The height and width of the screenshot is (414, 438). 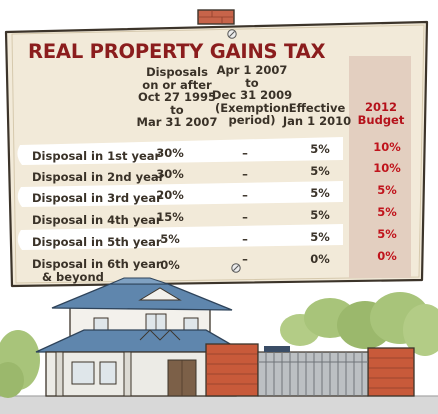 I want to click on cell-6th-year-exemption: –, so click(x=245, y=259).